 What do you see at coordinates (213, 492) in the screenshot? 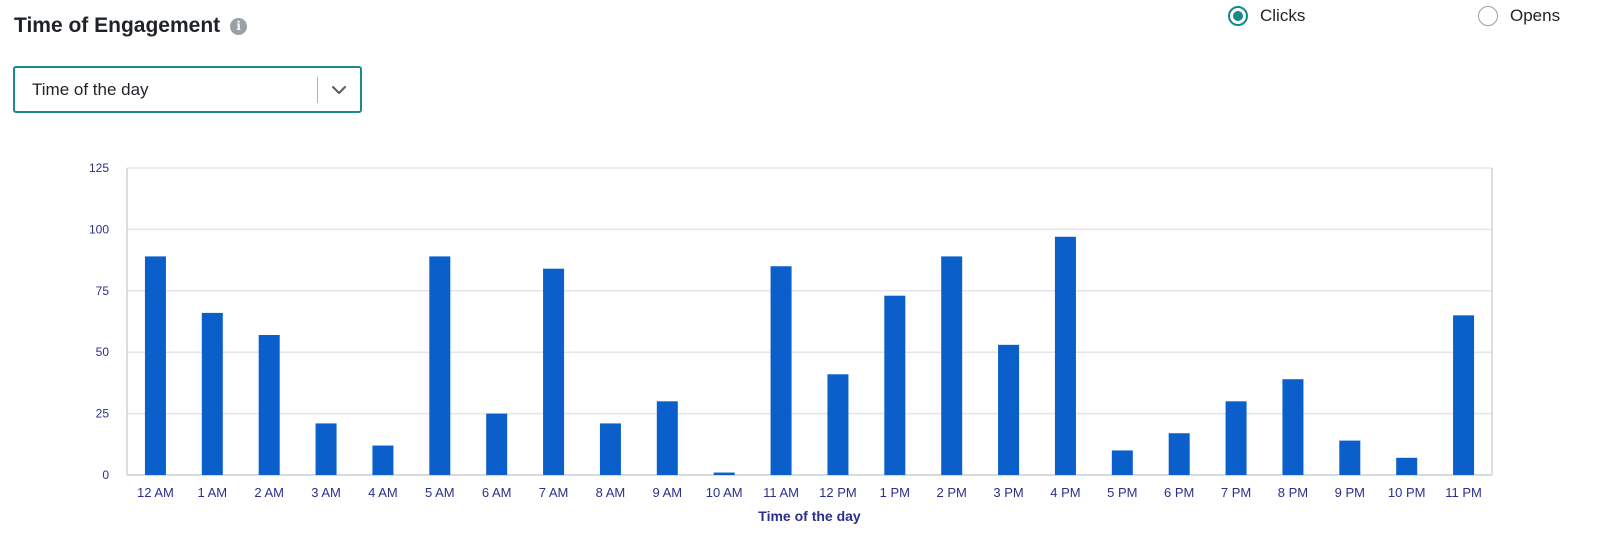
I see `x-tick-label: 1 AM` at bounding box center [213, 492].